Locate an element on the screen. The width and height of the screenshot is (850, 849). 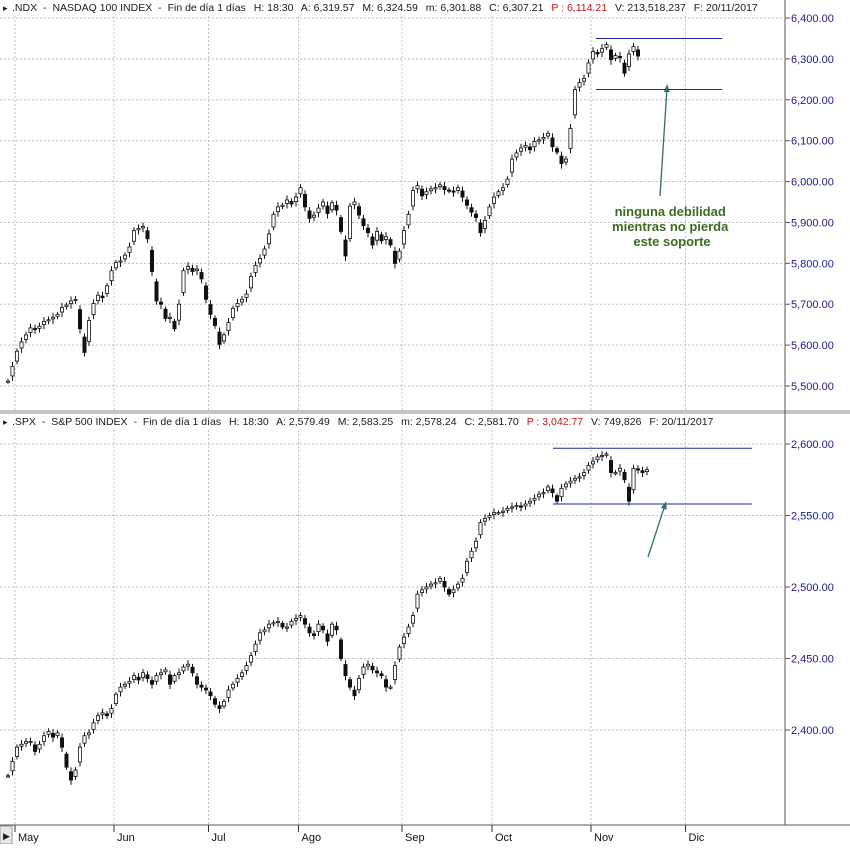
month-label: Ago is located at coordinates (312, 838).